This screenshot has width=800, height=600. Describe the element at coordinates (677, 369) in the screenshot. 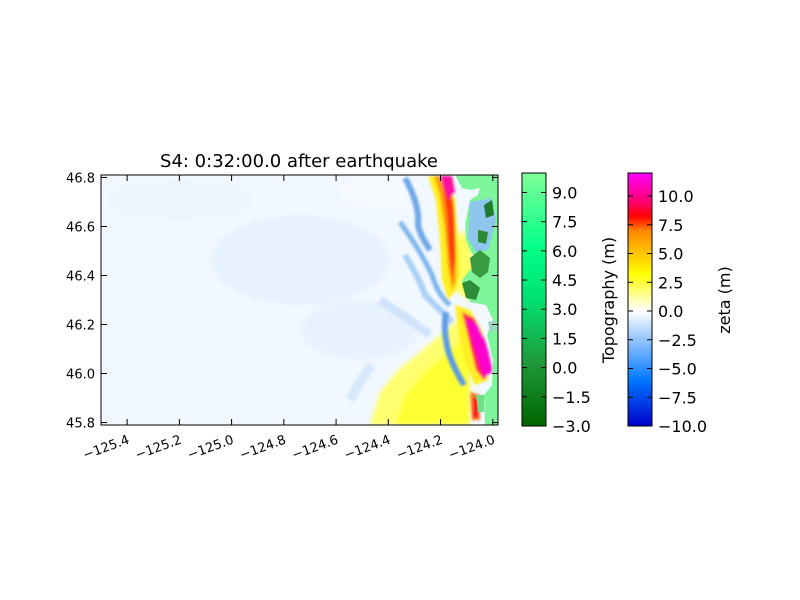

I see `colorbar-tick-label: −5.0` at that location.